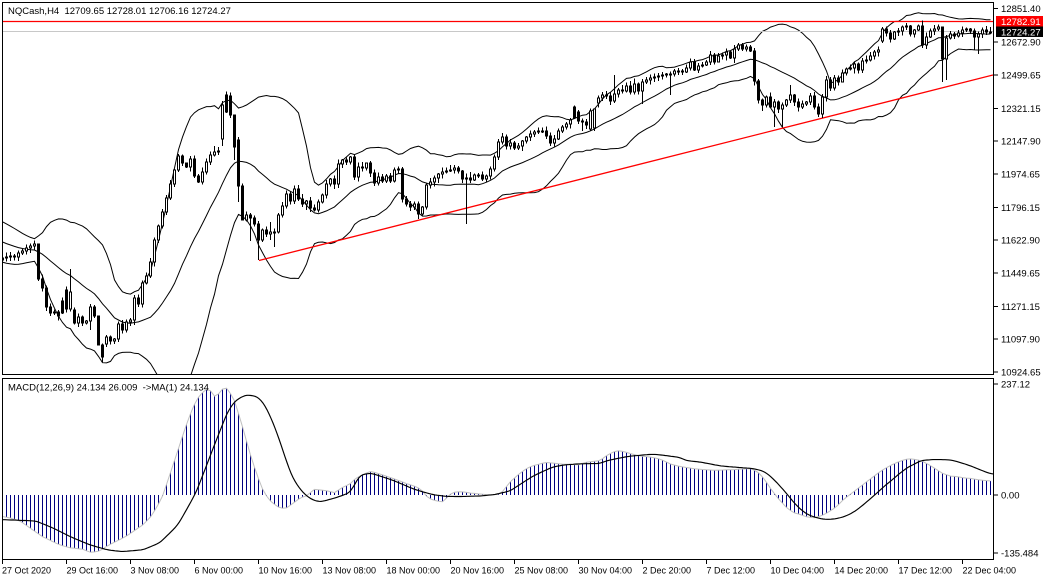 This screenshot has width=1045, height=583. What do you see at coordinates (1020, 340) in the screenshot?
I see `svg-text: 11097.90` at bounding box center [1020, 340].